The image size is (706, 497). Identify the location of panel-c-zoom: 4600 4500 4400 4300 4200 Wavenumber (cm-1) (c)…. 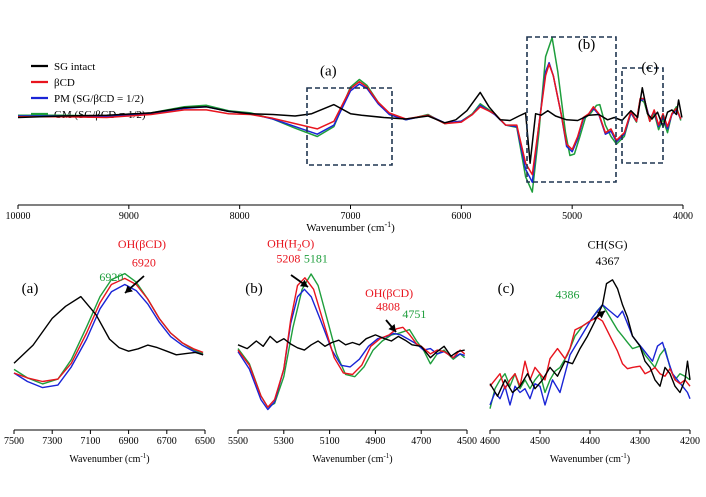
(590, 351).